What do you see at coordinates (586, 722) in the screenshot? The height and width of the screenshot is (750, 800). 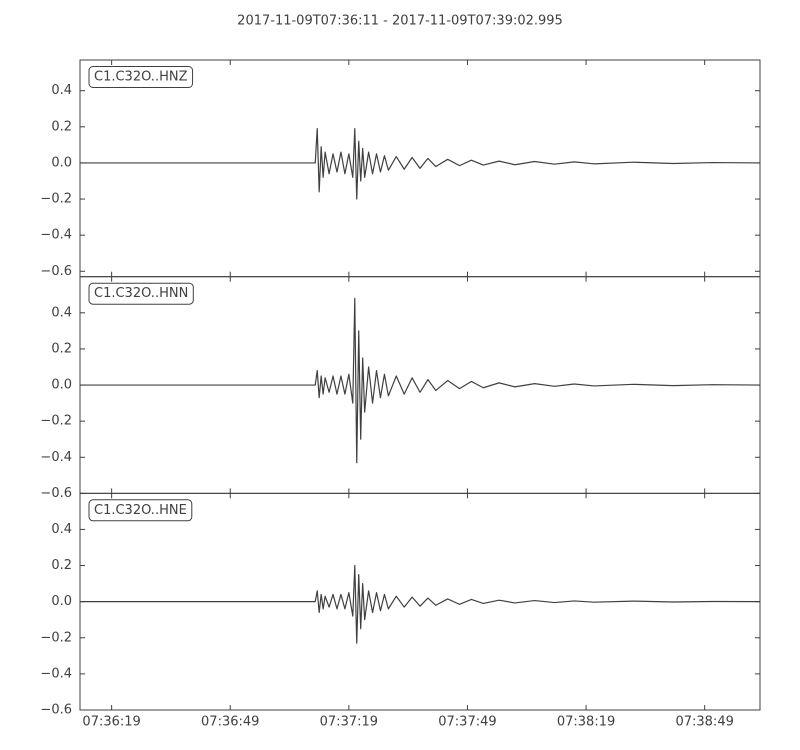 I see `x-tick-label: 07:38:19` at bounding box center [586, 722].